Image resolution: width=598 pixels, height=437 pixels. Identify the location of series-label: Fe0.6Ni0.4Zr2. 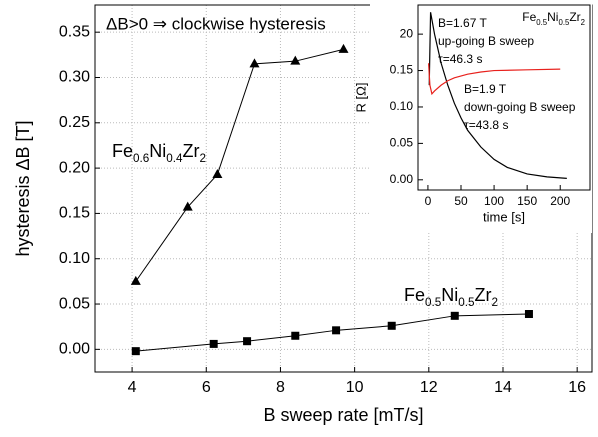
(159, 153).